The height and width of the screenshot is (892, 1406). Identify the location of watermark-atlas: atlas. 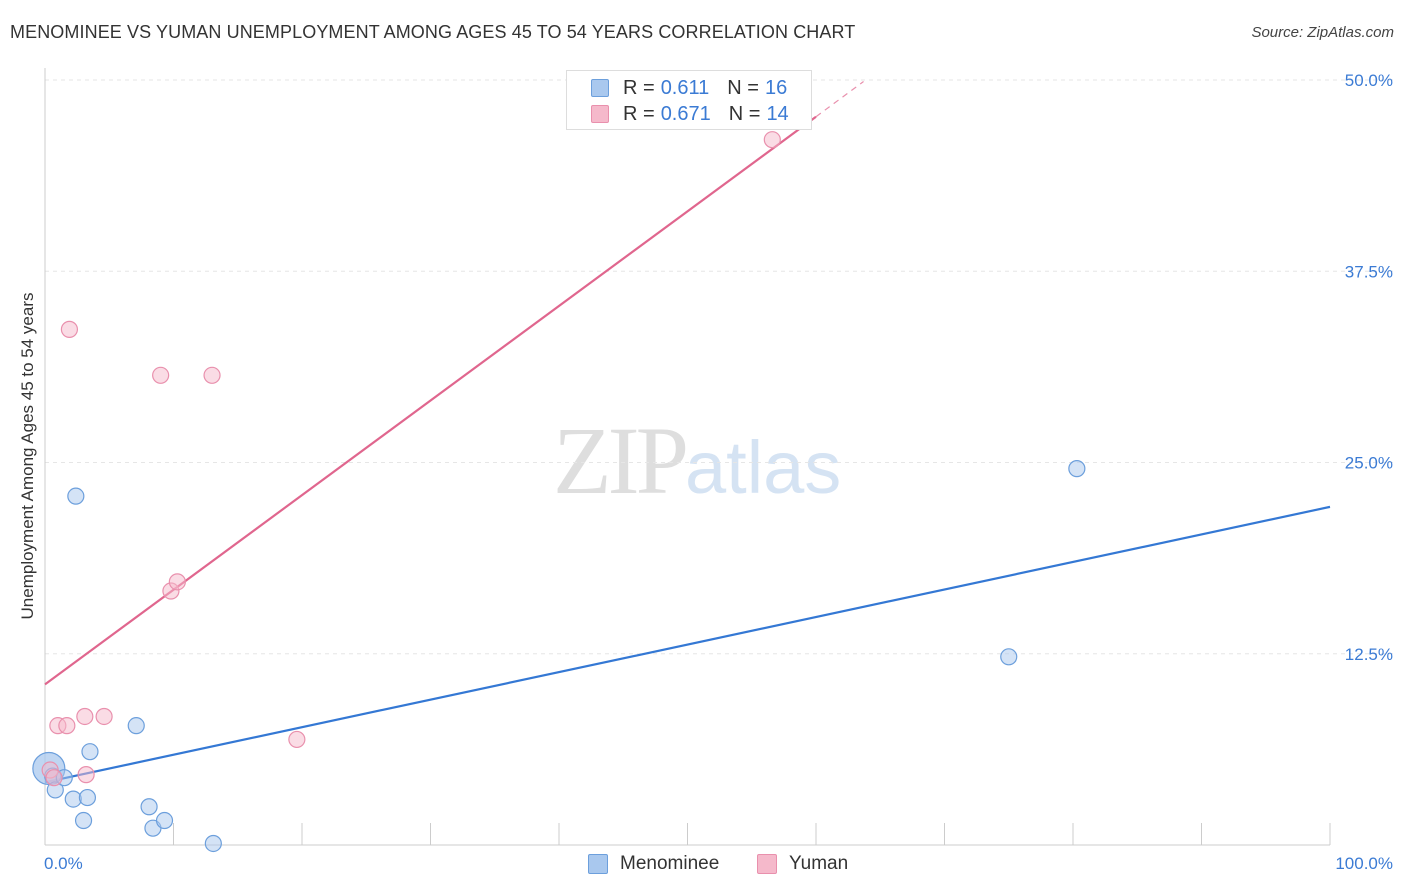
(763, 467).